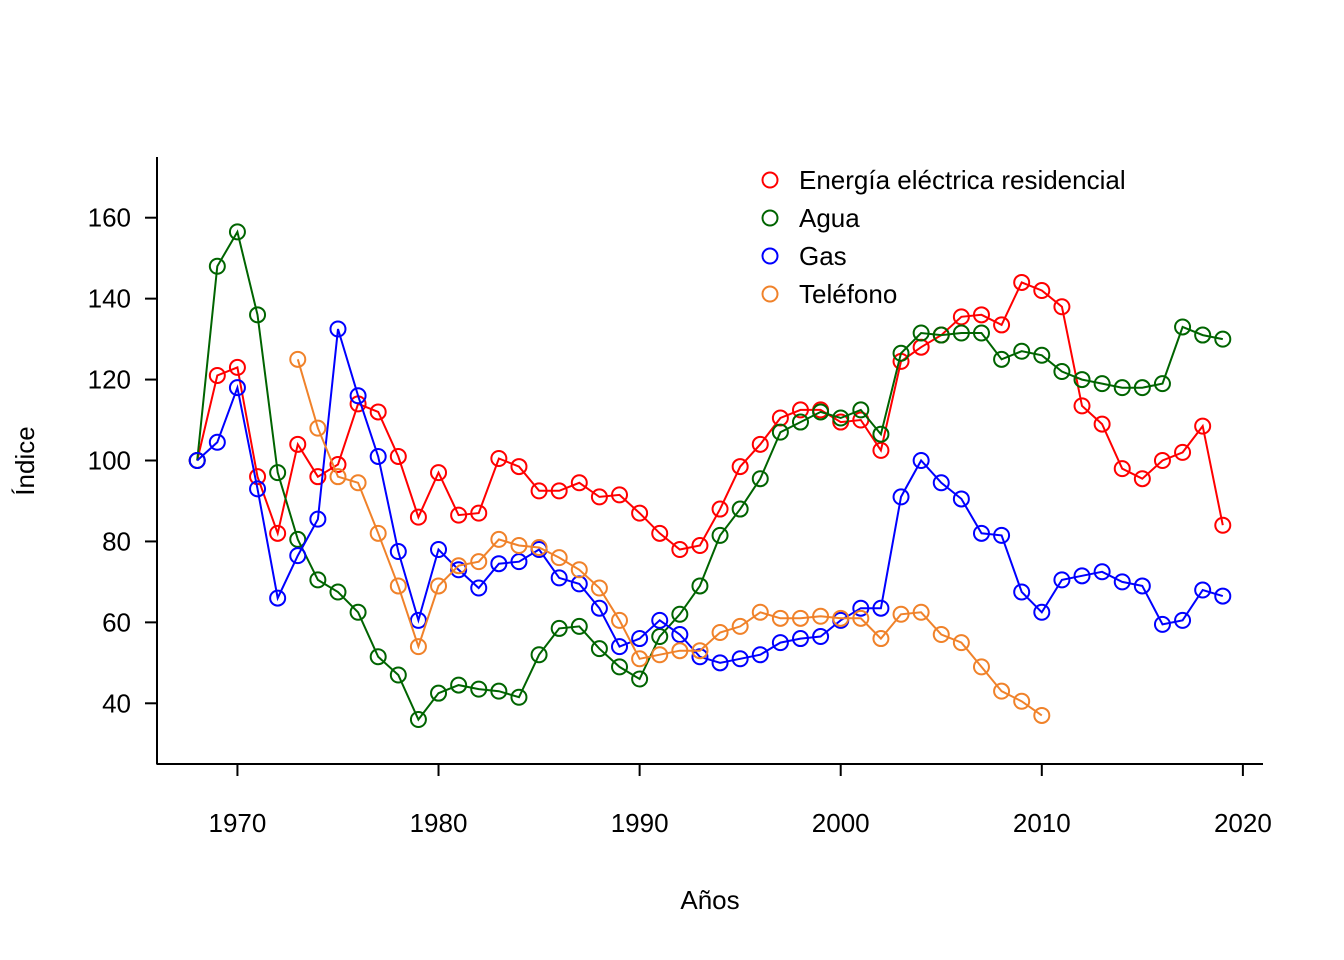 Image resolution: width=1344 pixels, height=960 pixels. I want to click on y-tick-label: 140, so click(109, 299).